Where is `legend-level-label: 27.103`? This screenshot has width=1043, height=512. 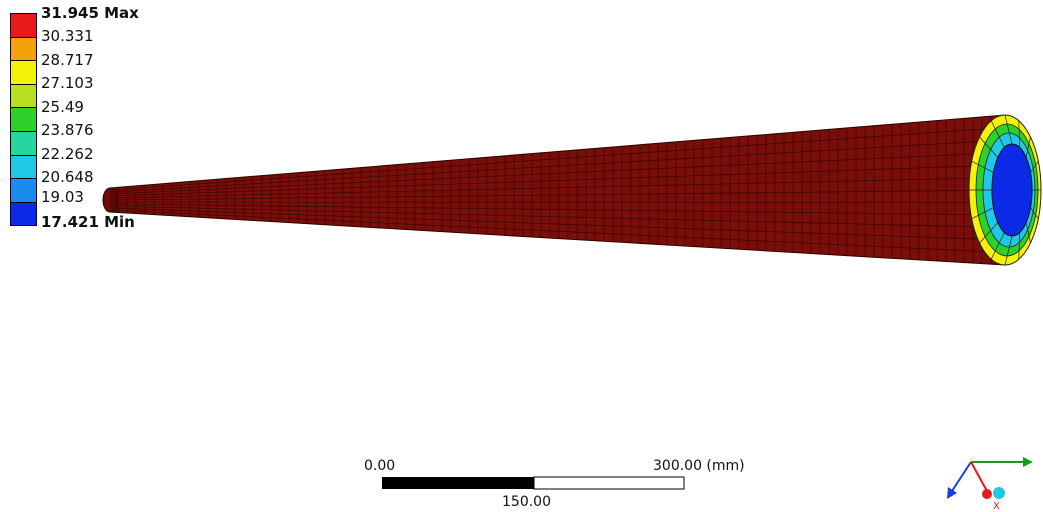
legend-level-label: 27.103 is located at coordinates (67, 83).